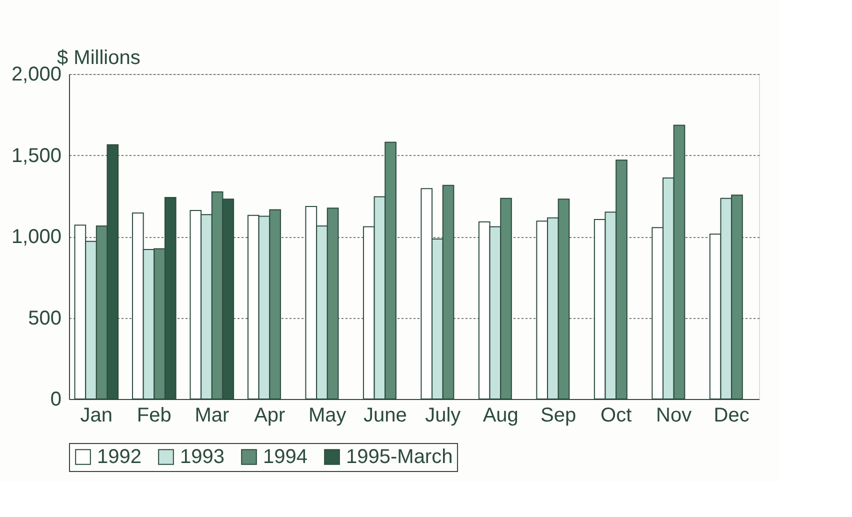 This screenshot has height=517, width=852. What do you see at coordinates (36, 237) in the screenshot?
I see `y-tick-label: 1,000` at bounding box center [36, 237].